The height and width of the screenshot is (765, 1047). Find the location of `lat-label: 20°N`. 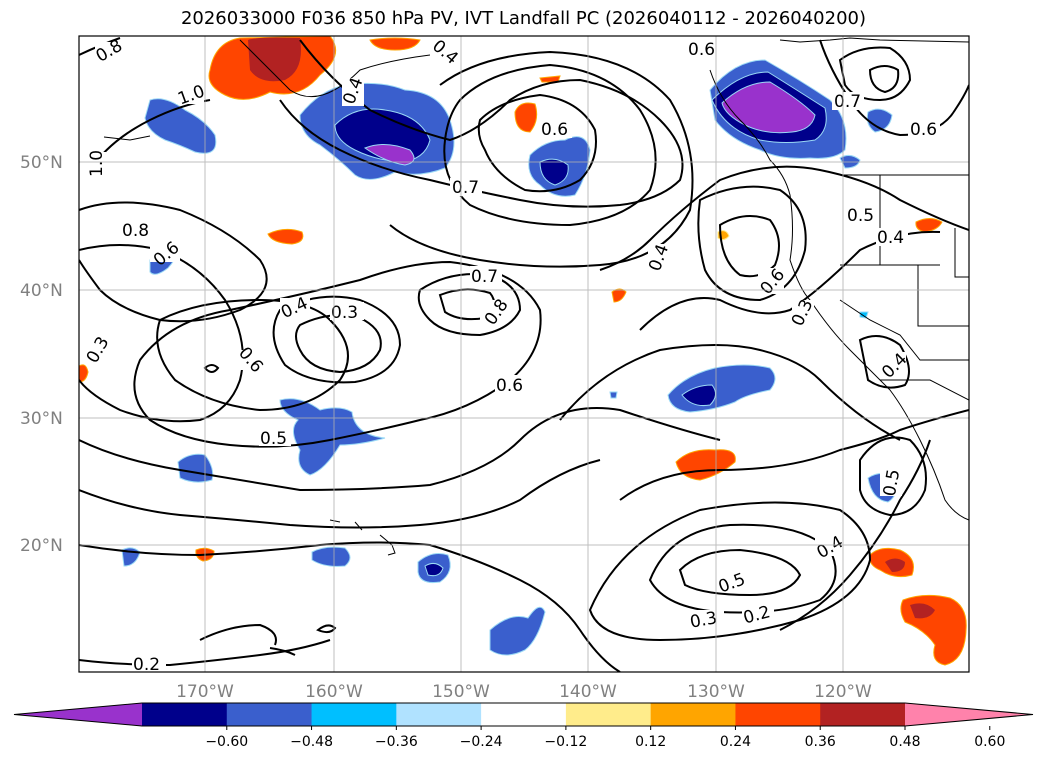

lat-label: 20°N is located at coordinates (41, 546).